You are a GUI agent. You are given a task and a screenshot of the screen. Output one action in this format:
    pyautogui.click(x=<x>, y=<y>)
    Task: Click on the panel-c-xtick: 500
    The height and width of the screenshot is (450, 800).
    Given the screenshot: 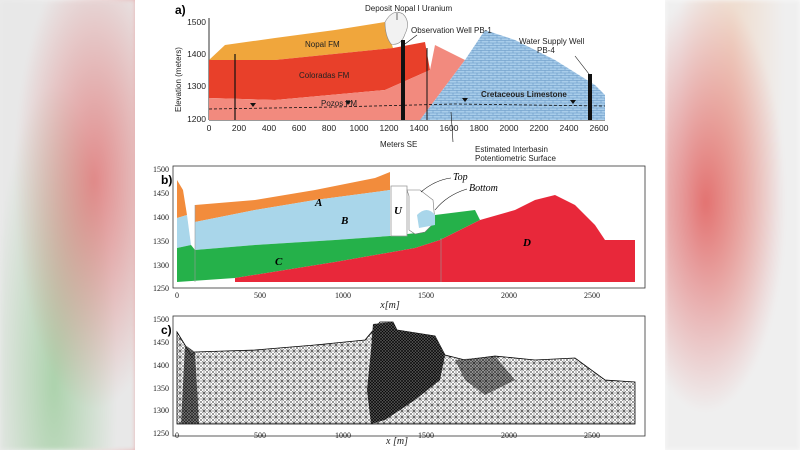 What is the action you would take?
    pyautogui.click(x=260, y=435)
    